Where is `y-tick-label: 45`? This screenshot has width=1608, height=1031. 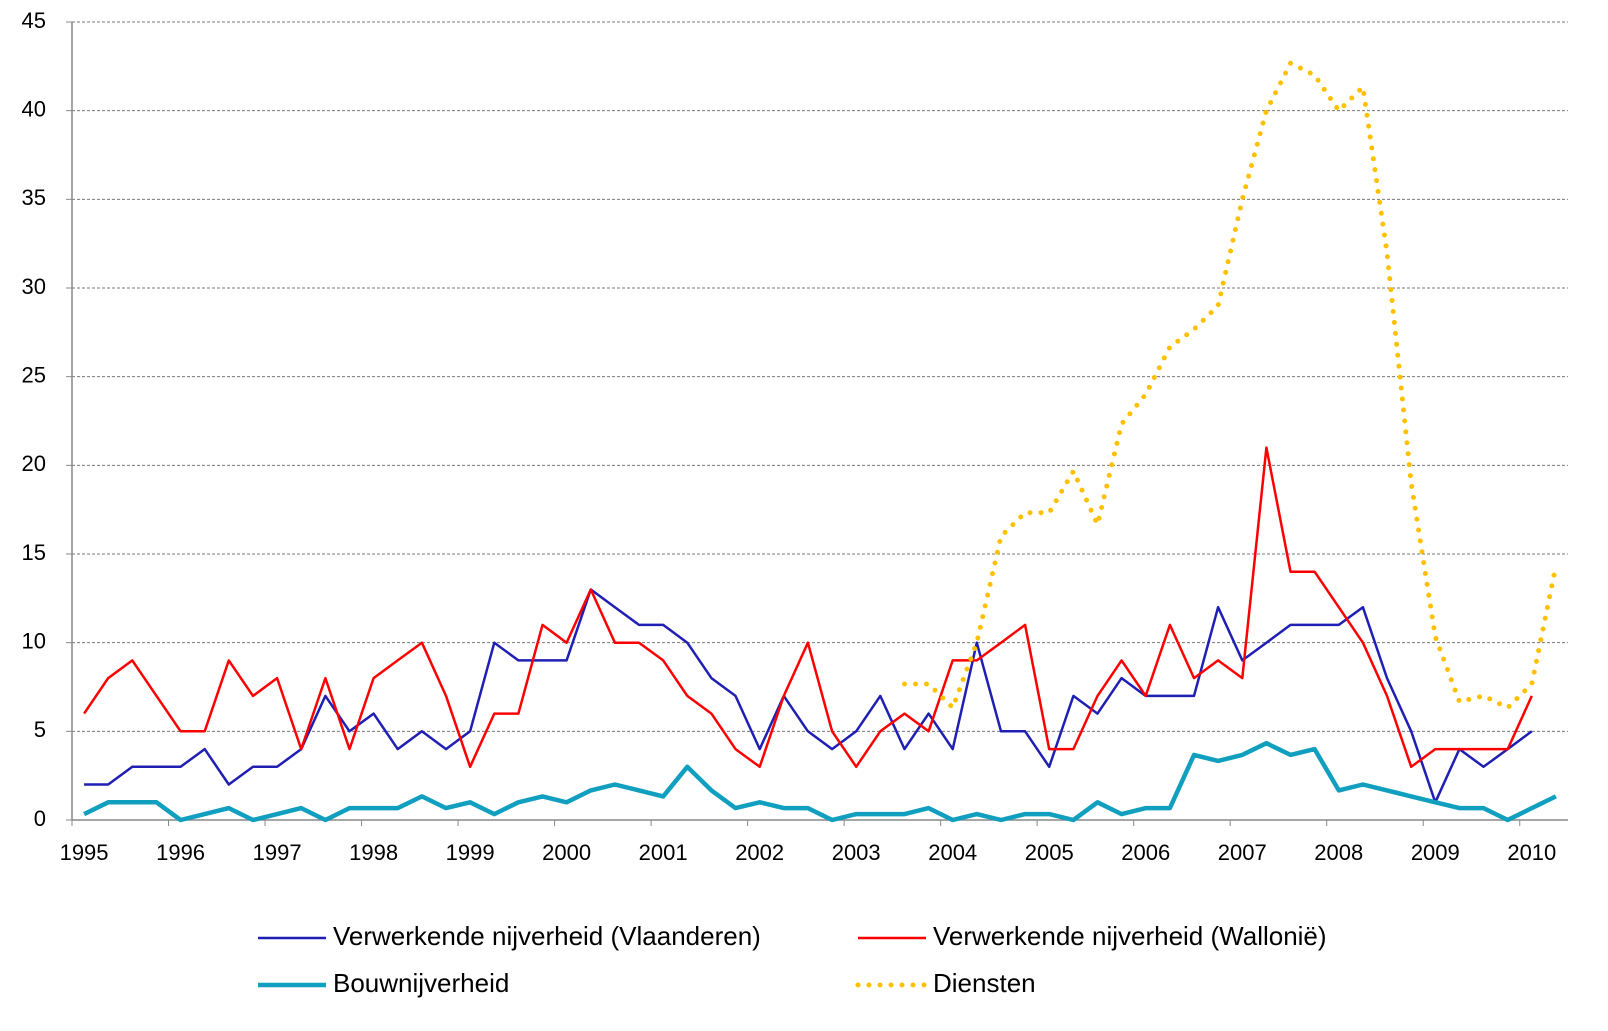
y-tick-label: 45 is located at coordinates (34, 20).